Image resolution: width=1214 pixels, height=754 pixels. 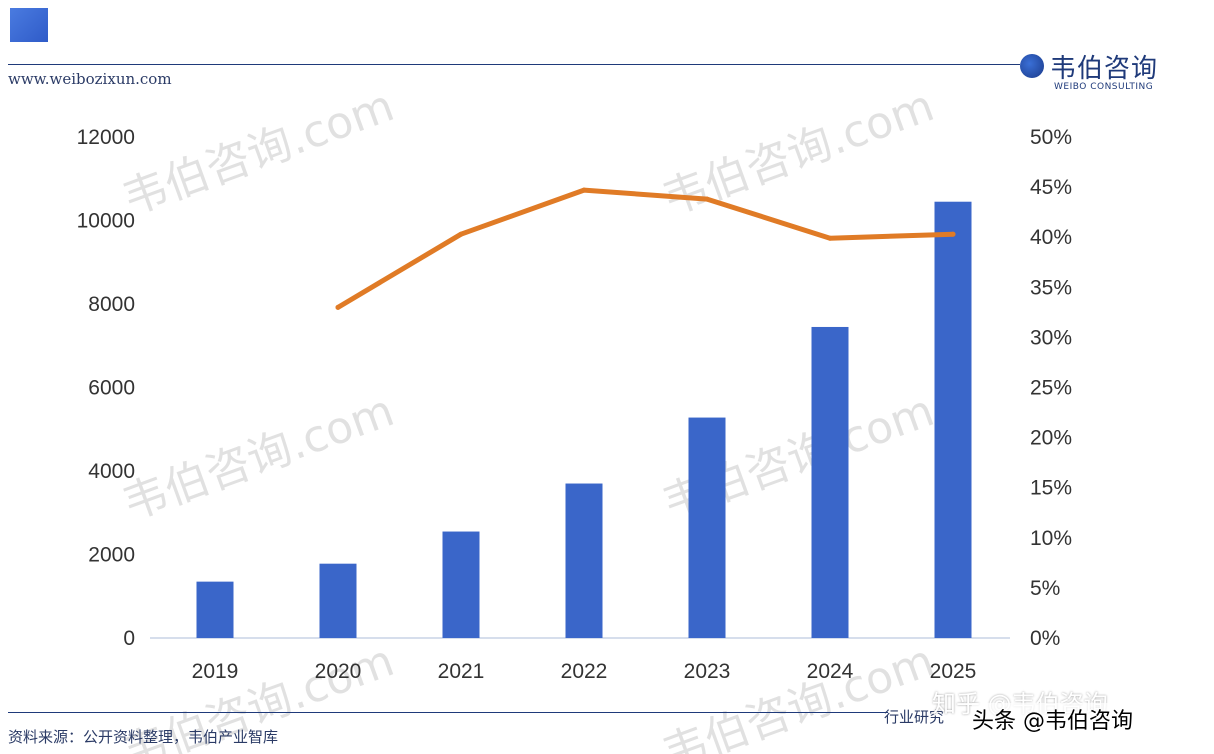 I want to click on y-right-tick-label: 10%, so click(x=1051, y=538).